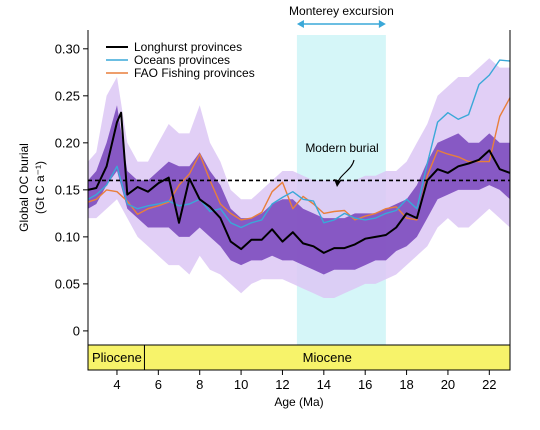 The image size is (540, 430). I want to click on epoch-label-miocene: Miocene, so click(327, 357).